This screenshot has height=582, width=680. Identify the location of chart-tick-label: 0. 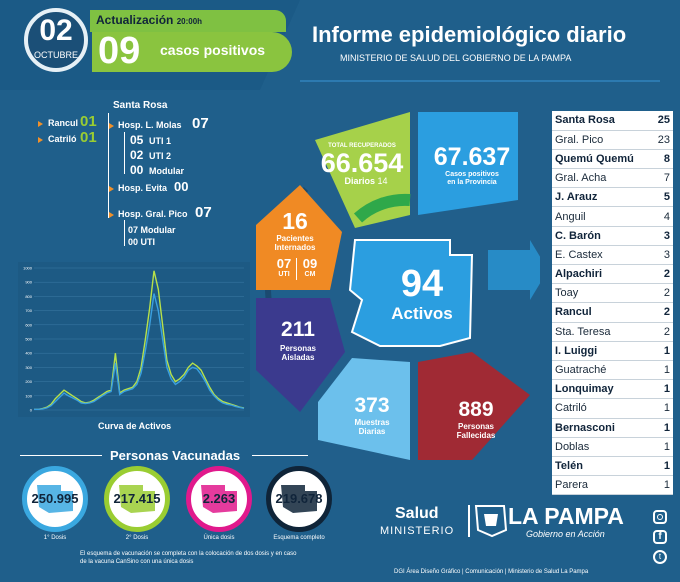
(31, 410).